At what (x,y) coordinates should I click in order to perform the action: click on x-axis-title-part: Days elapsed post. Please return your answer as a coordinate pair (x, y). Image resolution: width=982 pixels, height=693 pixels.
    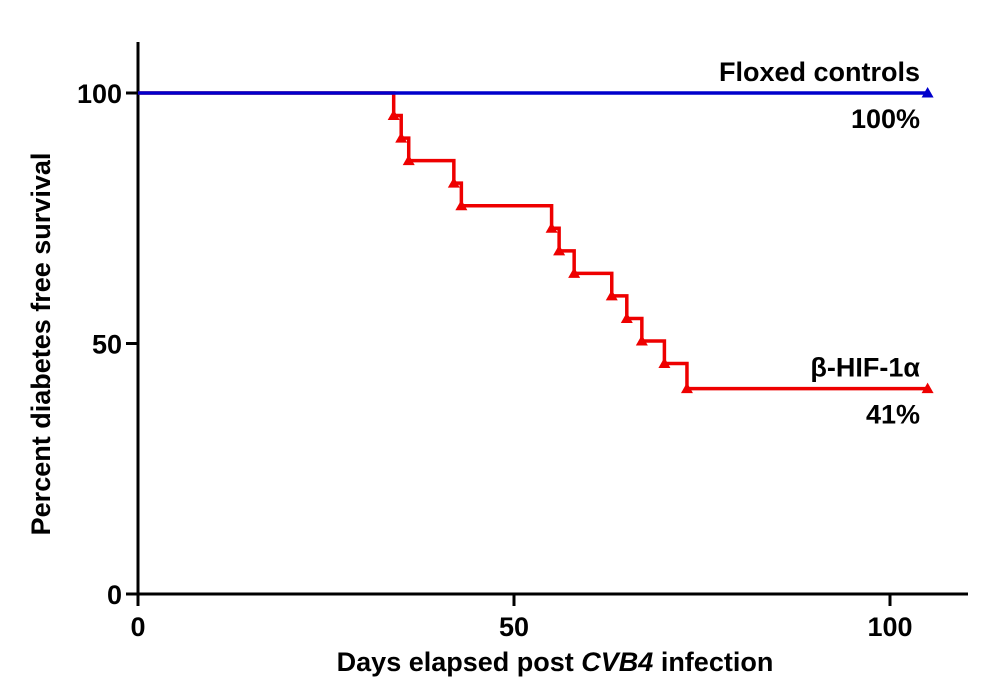
    Looking at the image, I should click on (459, 662).